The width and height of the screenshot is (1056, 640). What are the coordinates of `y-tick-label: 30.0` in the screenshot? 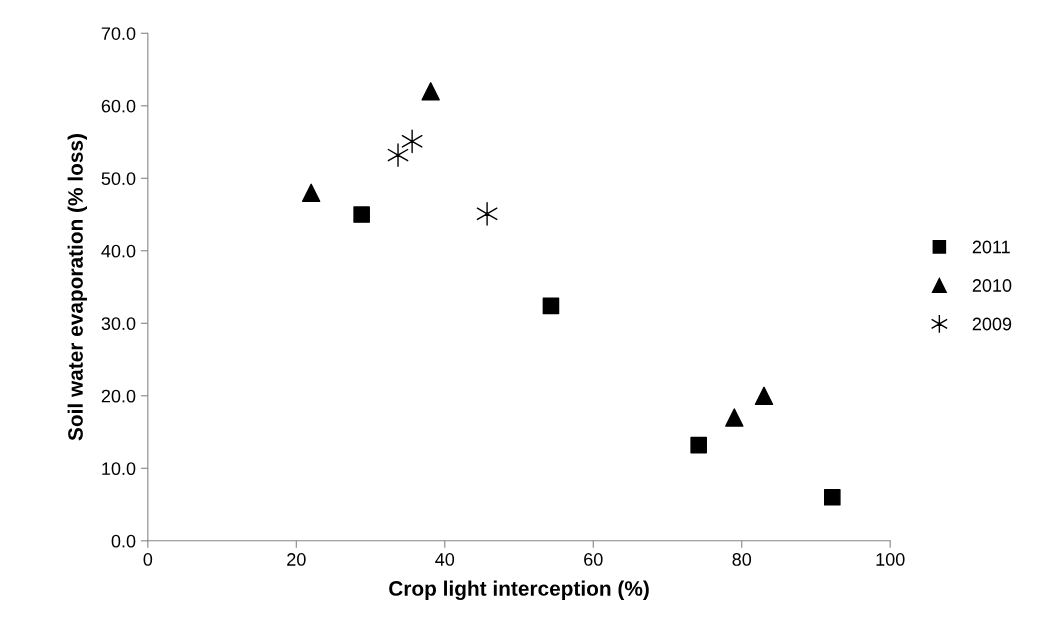 It's located at (118, 324).